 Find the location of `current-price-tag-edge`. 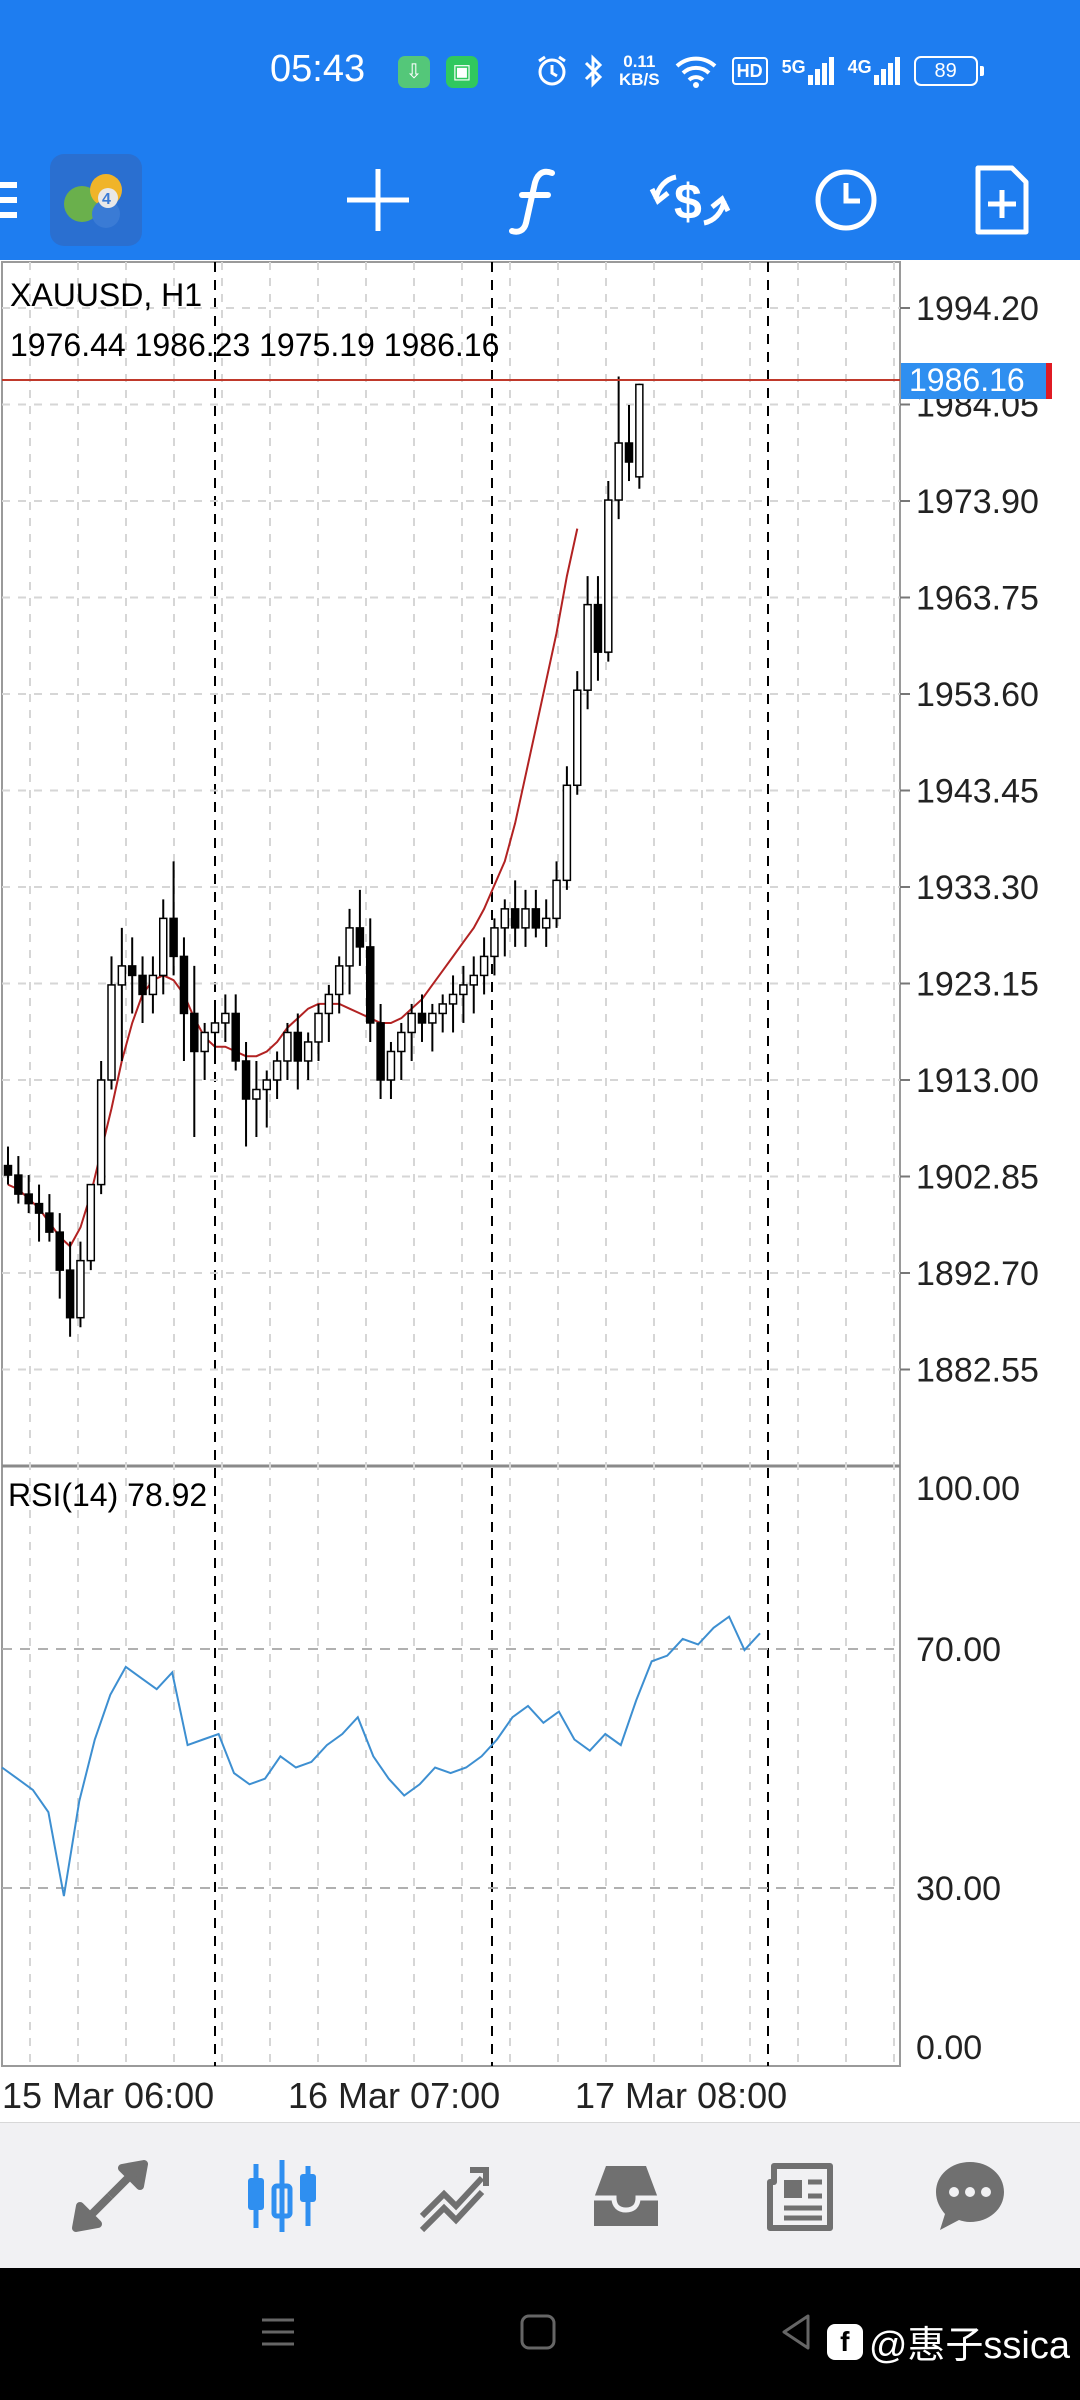

current-price-tag-edge is located at coordinates (1049, 381).